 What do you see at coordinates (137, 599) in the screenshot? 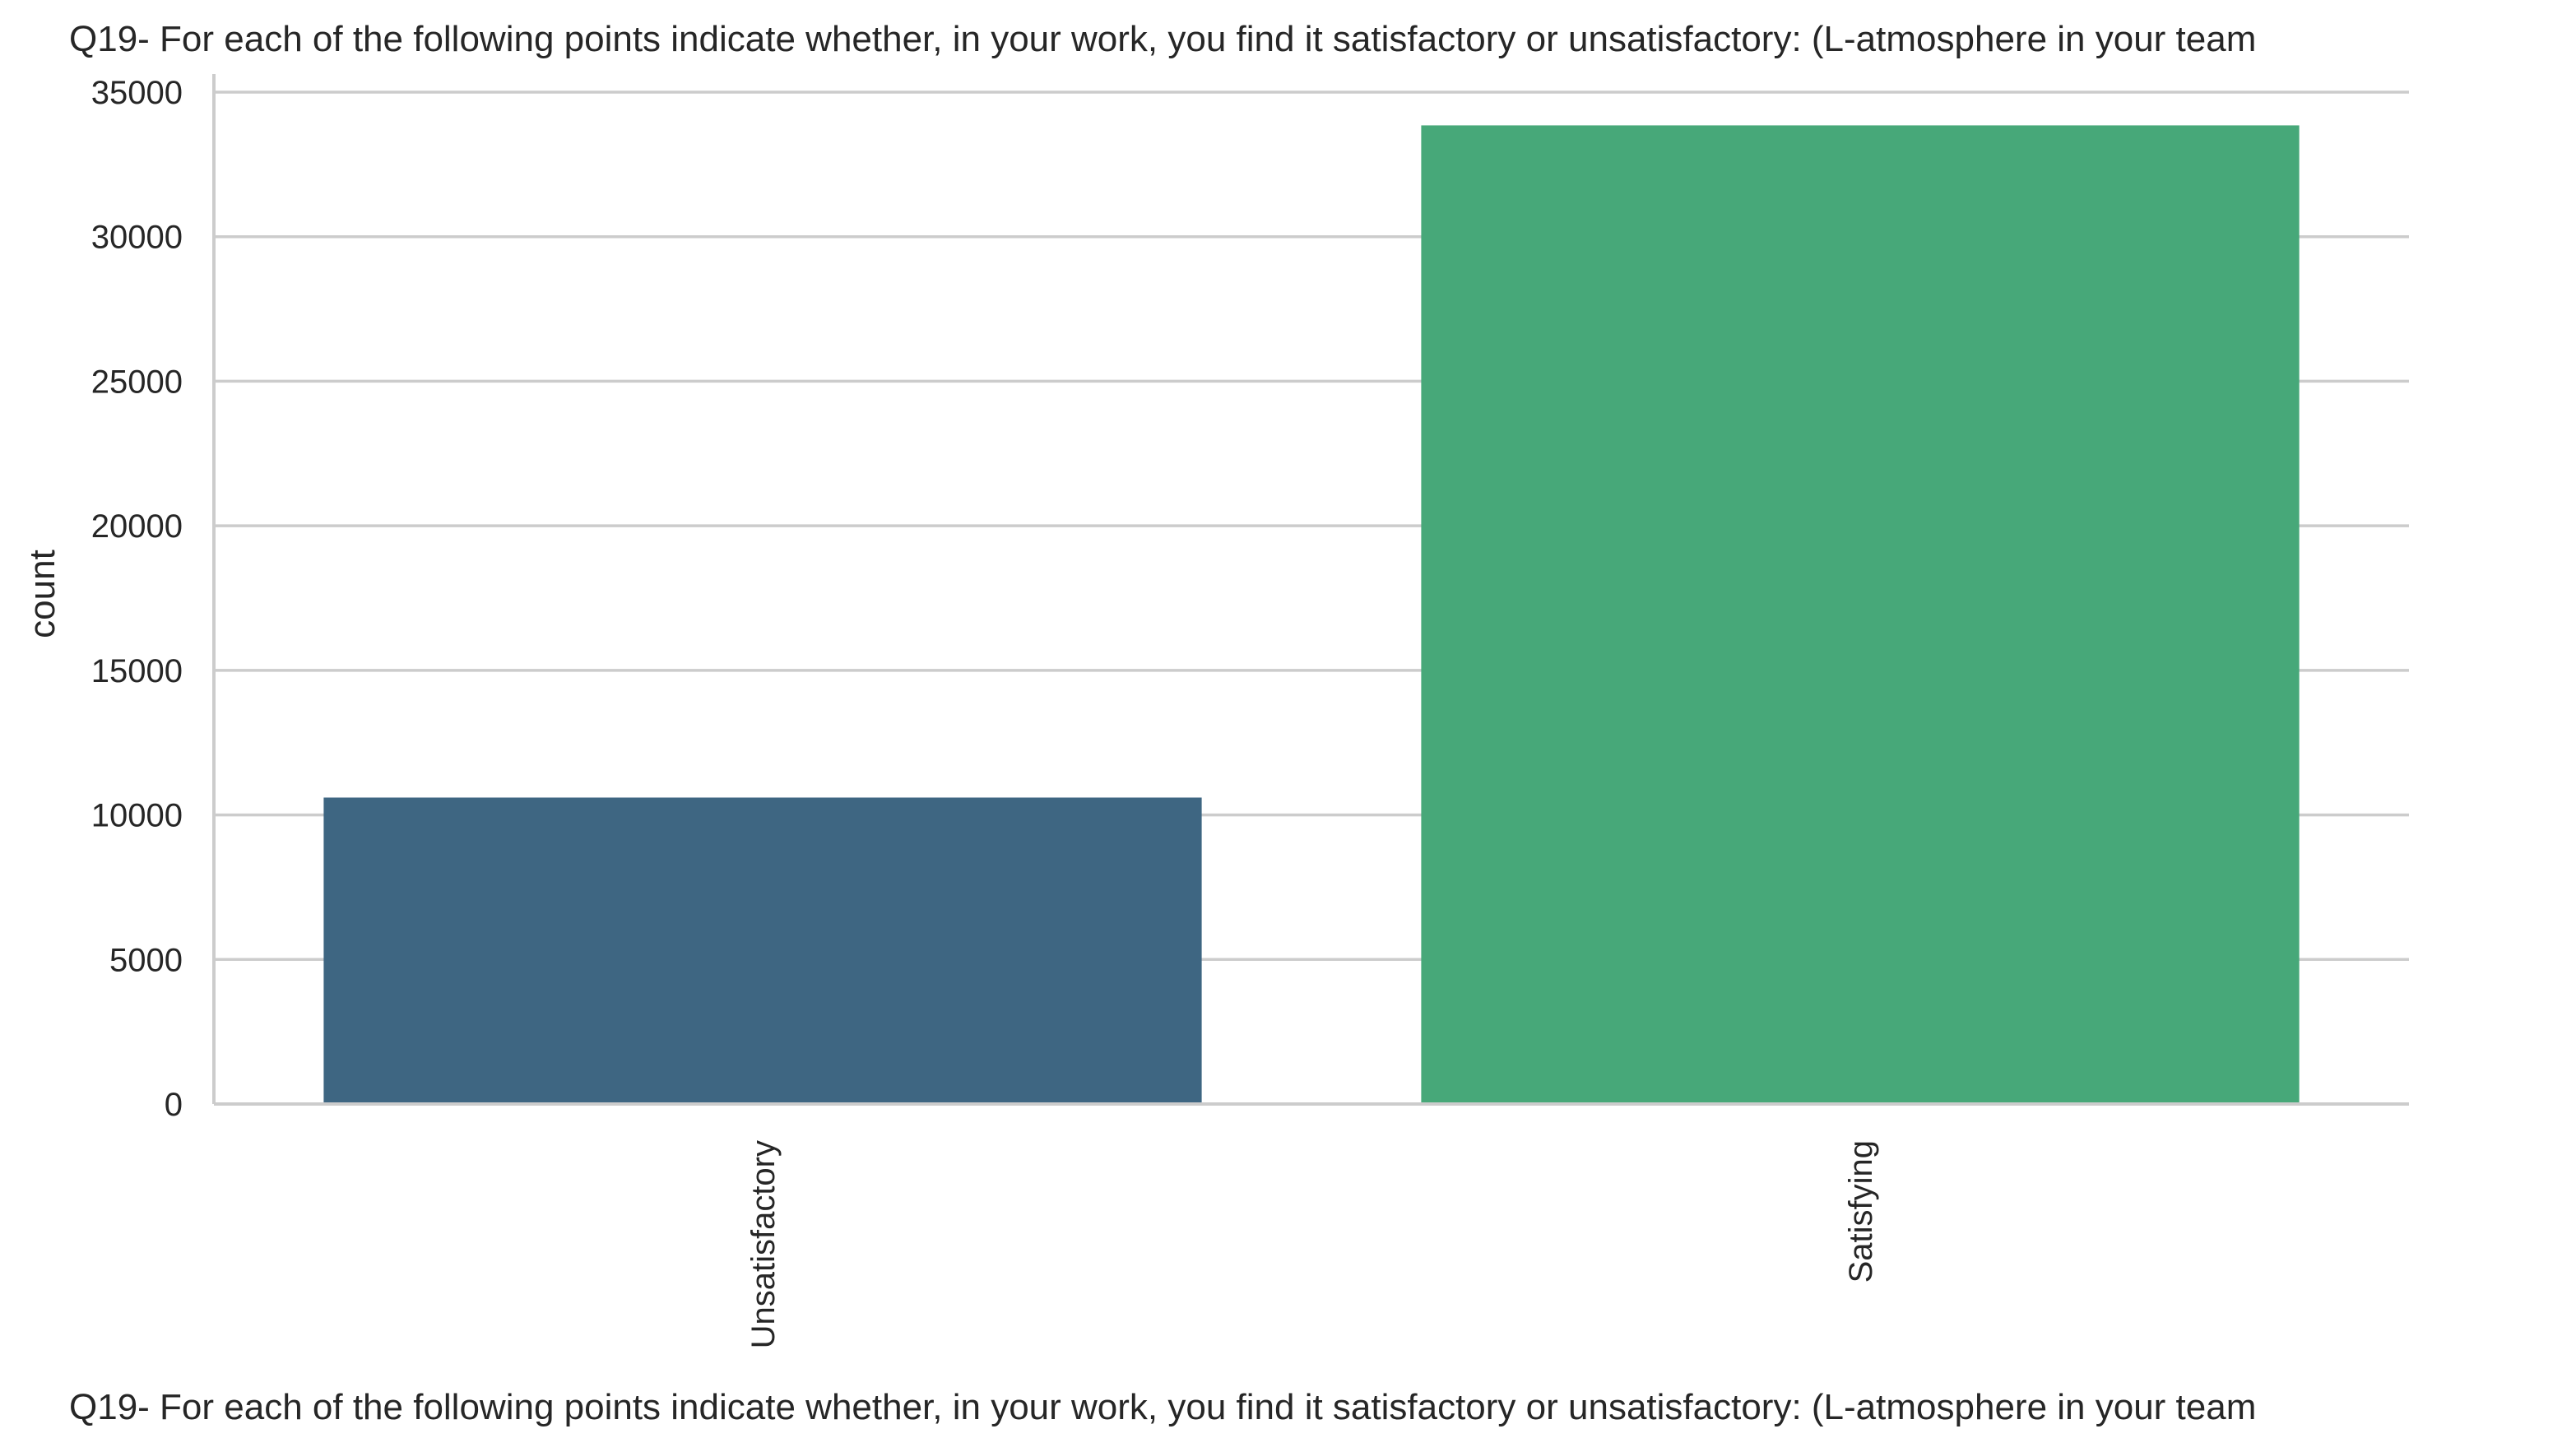
I see `y-tick-labels: 0 5000 10000 15000 20000 25000 30000 35000` at bounding box center [137, 599].